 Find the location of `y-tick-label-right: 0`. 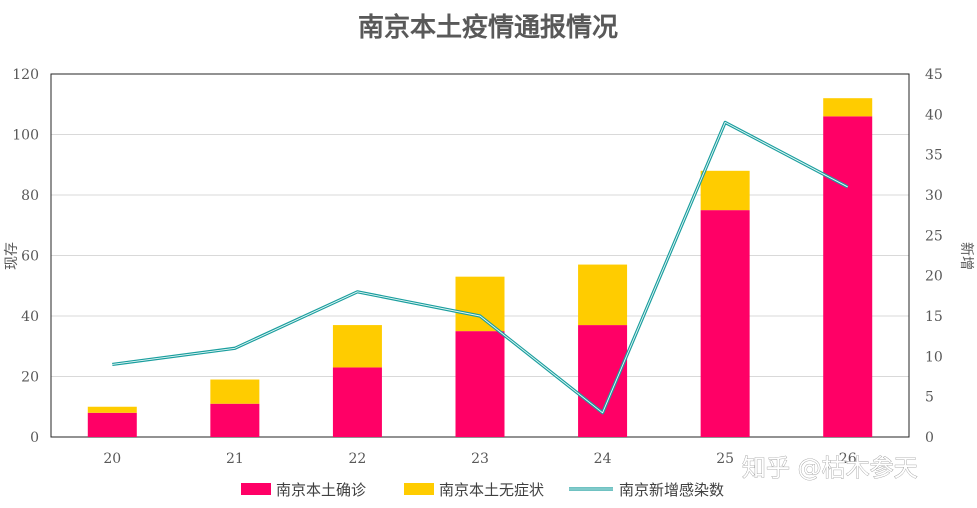

y-tick-label-right: 0 is located at coordinates (929, 438).